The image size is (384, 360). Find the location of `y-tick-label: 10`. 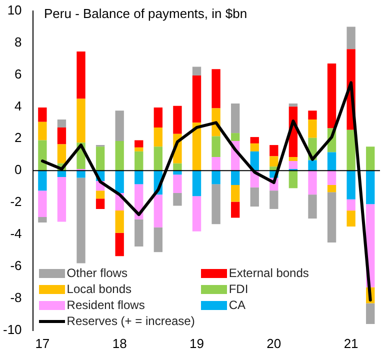

y-tick-label: 10 is located at coordinates (14, 10).